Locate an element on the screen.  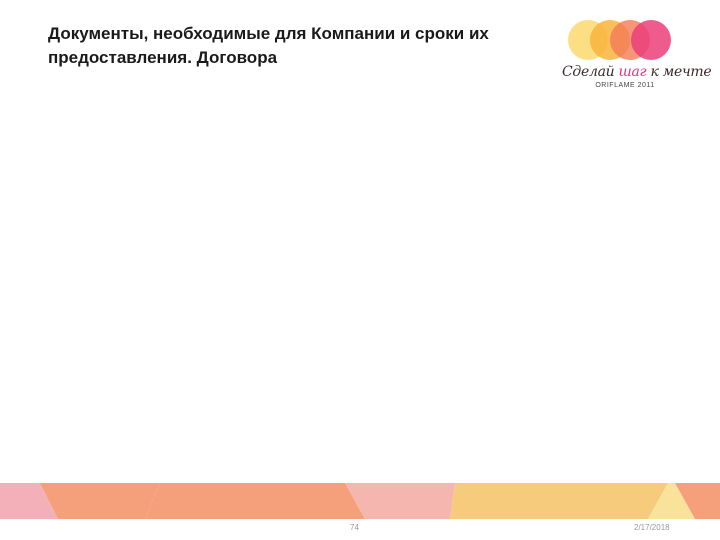
band-segment-rose is located at coordinates (400, 501).